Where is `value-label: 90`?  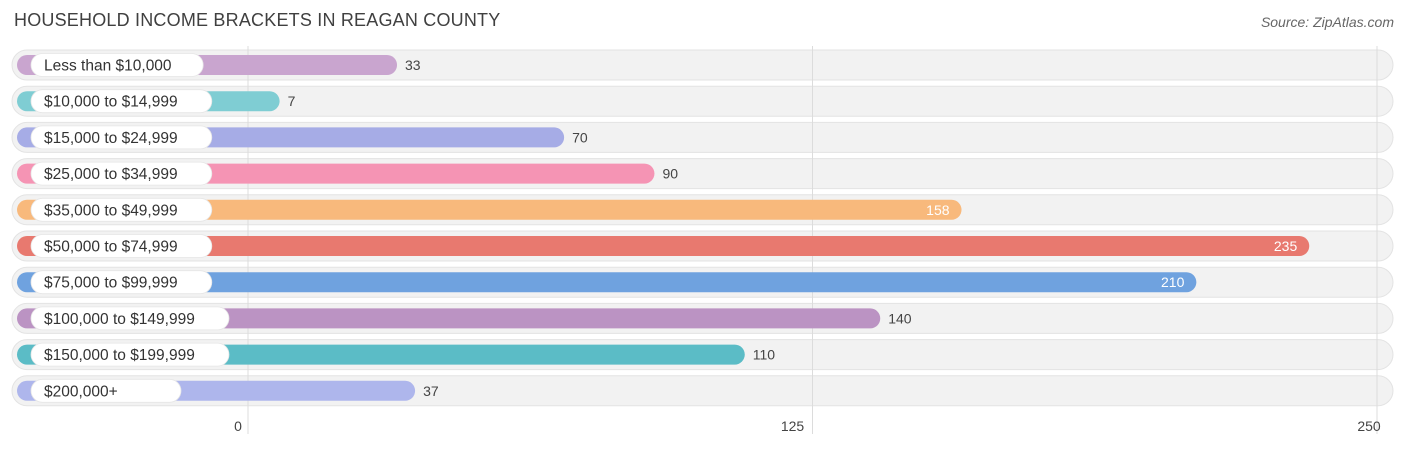
value-label: 90 is located at coordinates (670, 174).